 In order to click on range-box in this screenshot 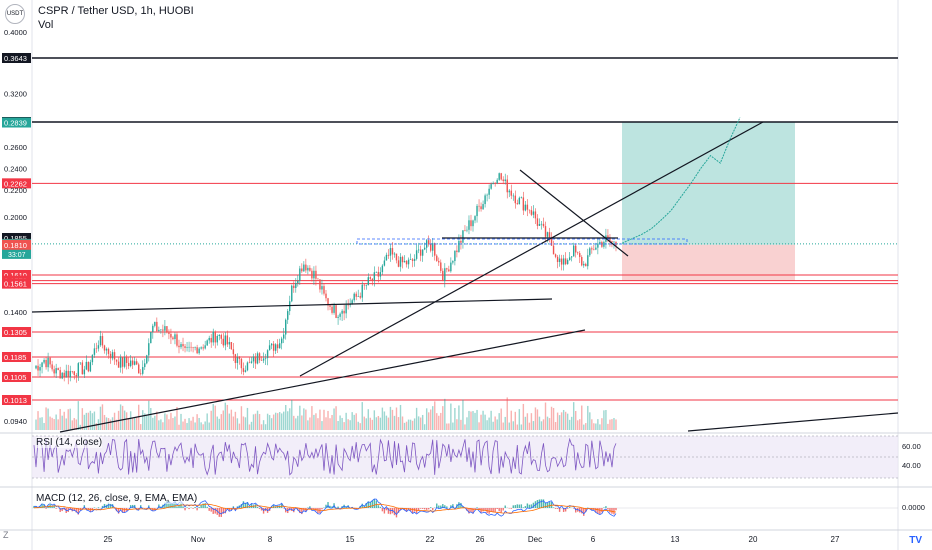, I will do `click(522, 241)`.